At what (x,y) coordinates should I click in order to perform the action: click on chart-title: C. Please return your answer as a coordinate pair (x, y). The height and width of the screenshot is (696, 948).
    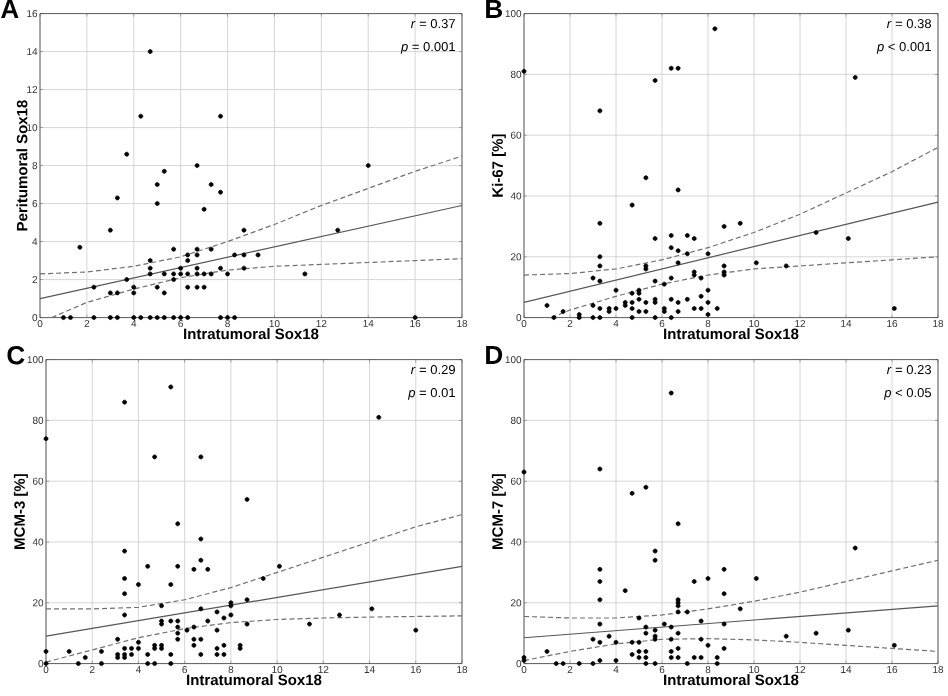
    Looking at the image, I should click on (16, 355).